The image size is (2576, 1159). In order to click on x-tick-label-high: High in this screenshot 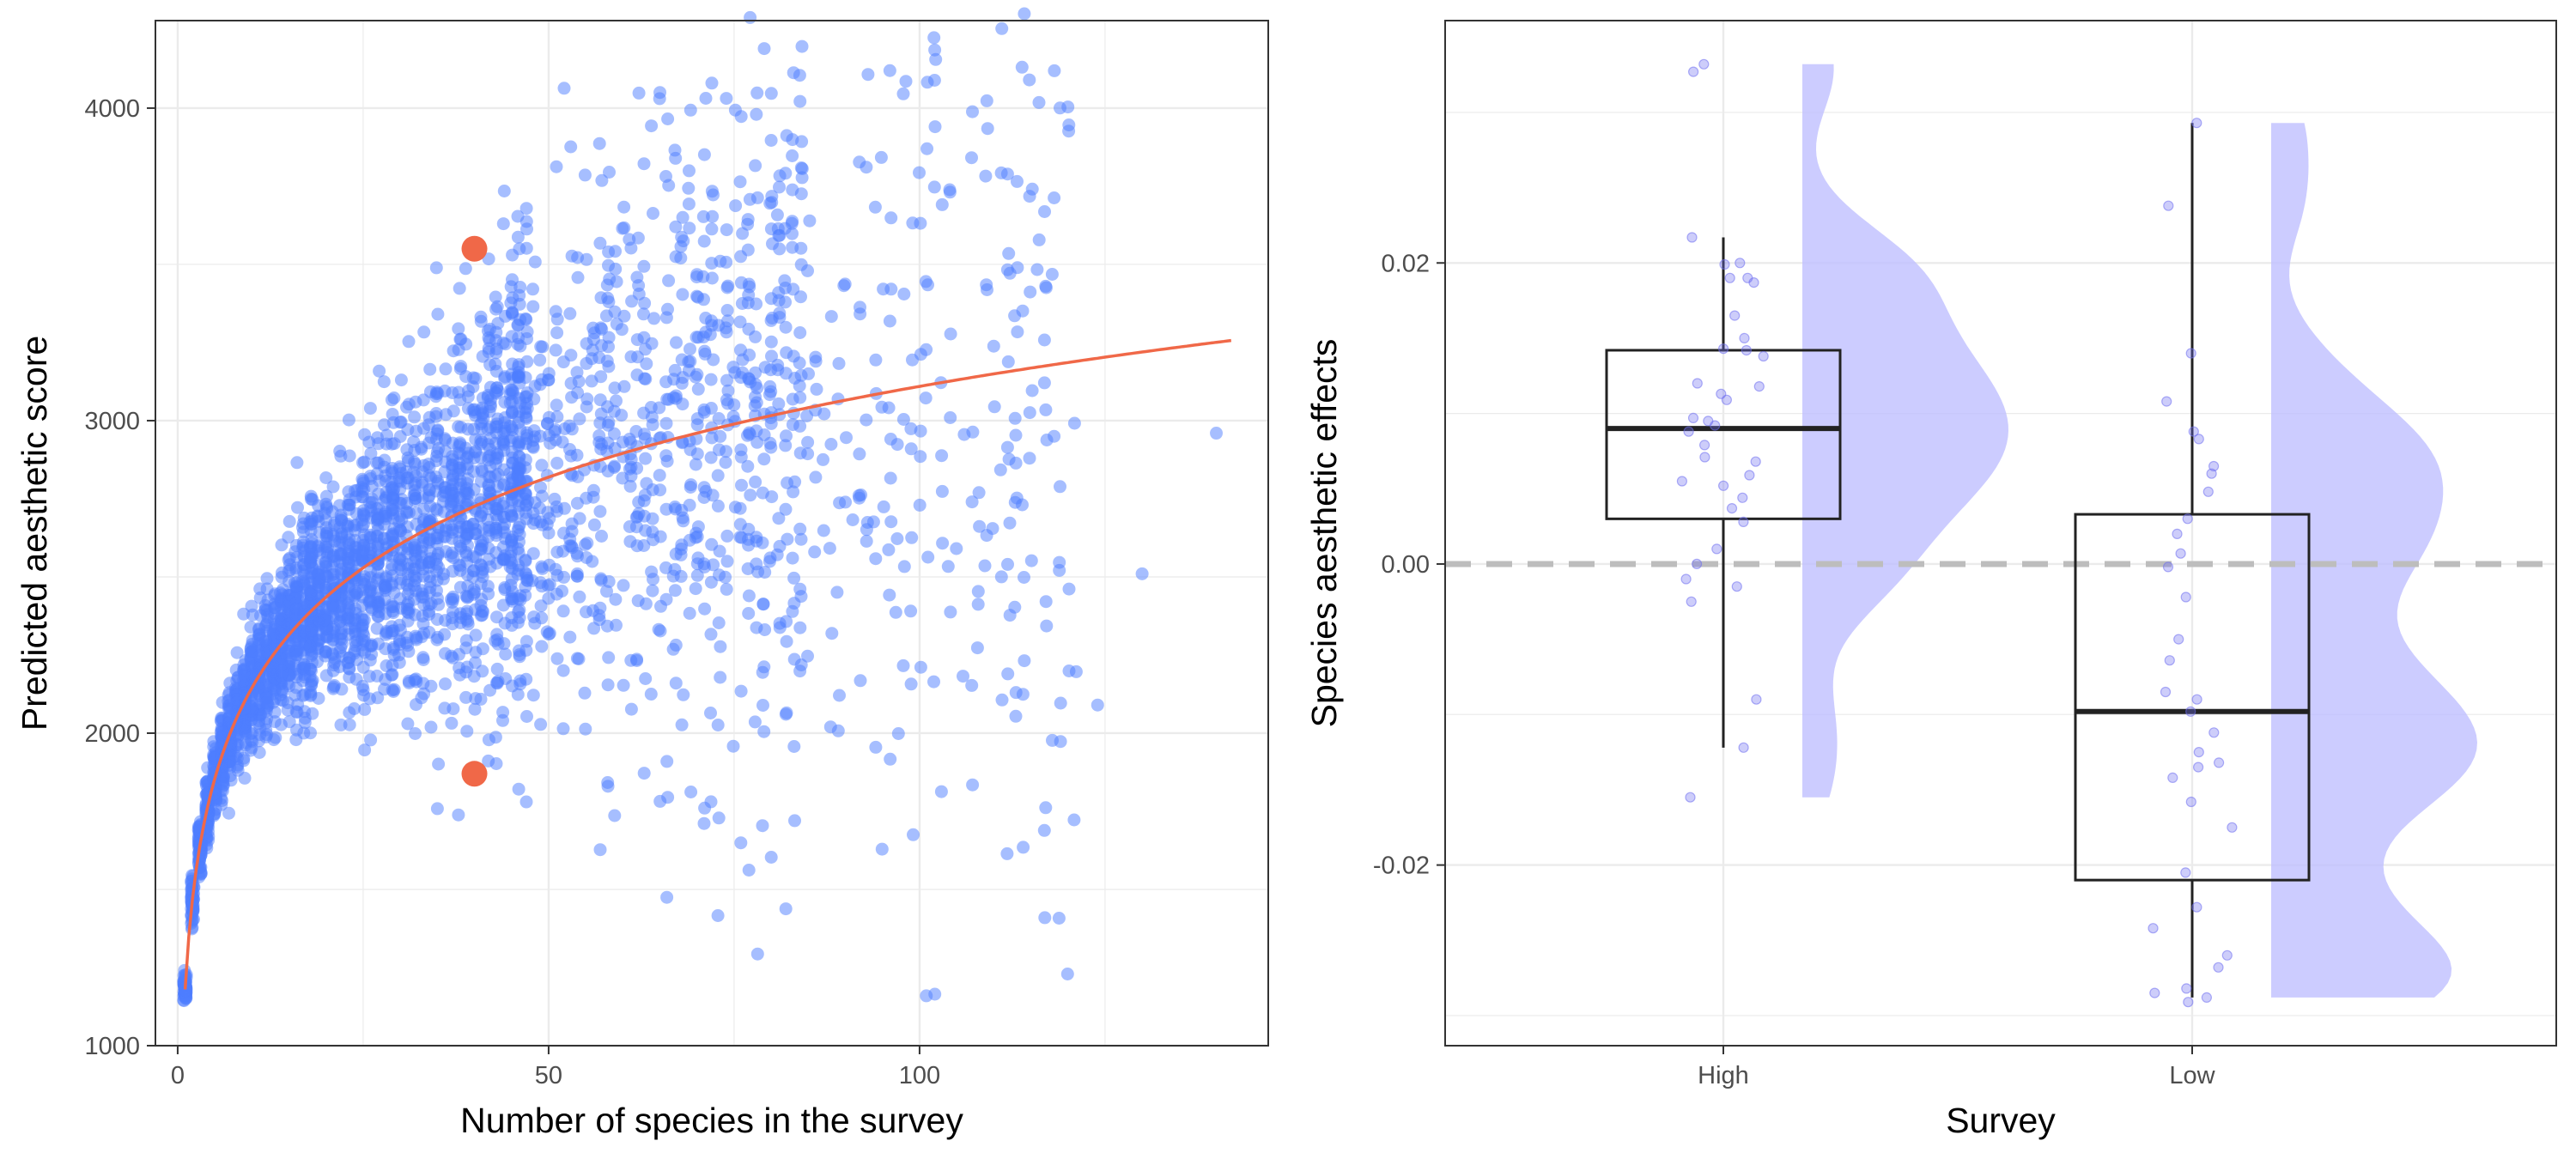, I will do `click(1723, 1075)`.